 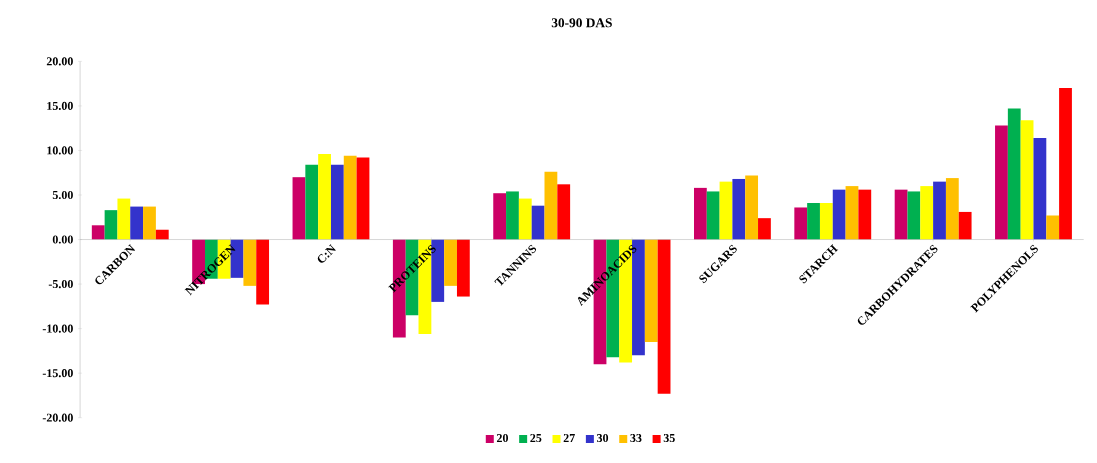 What do you see at coordinates (60, 150) in the screenshot?
I see `y-tick-label: 10.00` at bounding box center [60, 150].